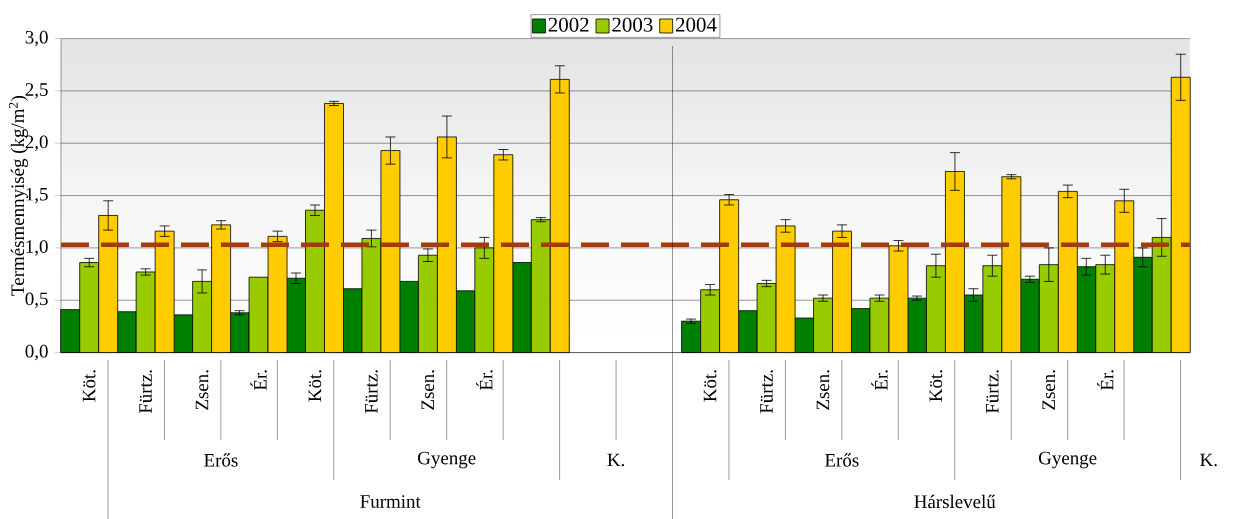 This screenshot has width=1237, height=519. Describe the element at coordinates (696, 24) in the screenshot. I see `legend-label: 2004` at that location.